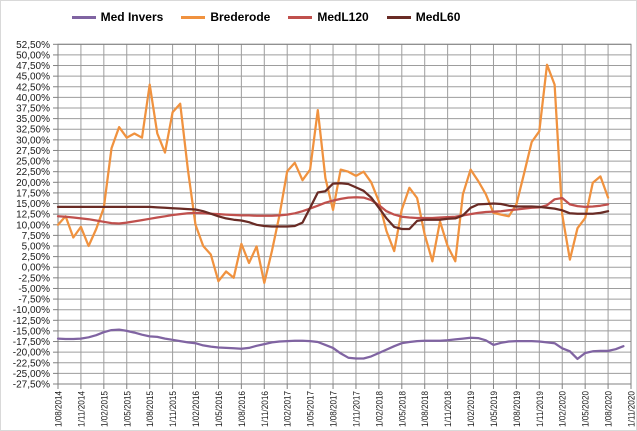 Image resolution: width=637 pixels, height=431 pixels. What do you see at coordinates (33, 130) in the screenshot?
I see `y-tick-label: 32,50%` at bounding box center [33, 130].